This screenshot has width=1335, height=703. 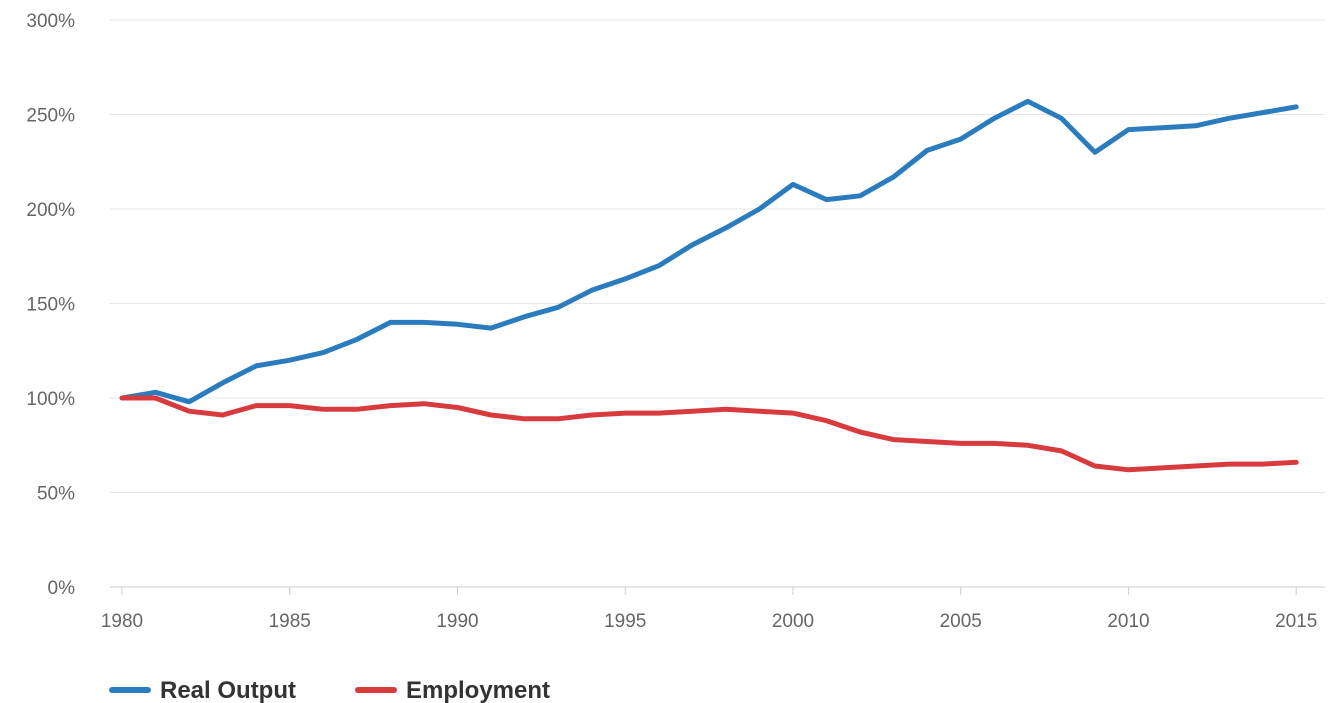 What do you see at coordinates (228, 690) in the screenshot?
I see `legend-label: Real Output` at bounding box center [228, 690].